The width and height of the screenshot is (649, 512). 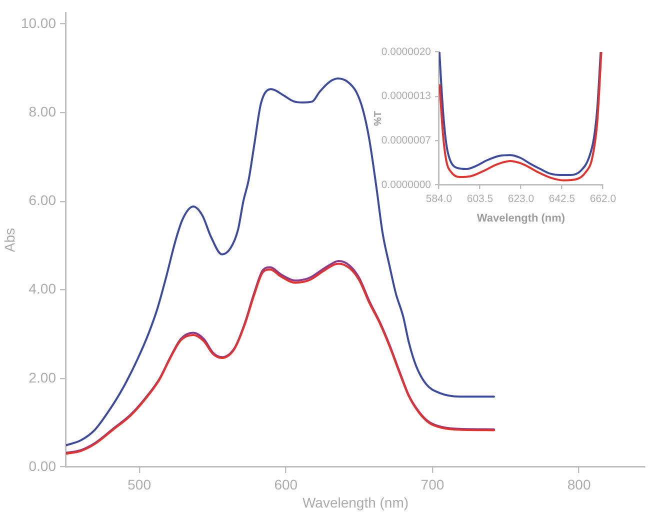 I want to click on x-tick-label: 642.5, so click(x=562, y=199).